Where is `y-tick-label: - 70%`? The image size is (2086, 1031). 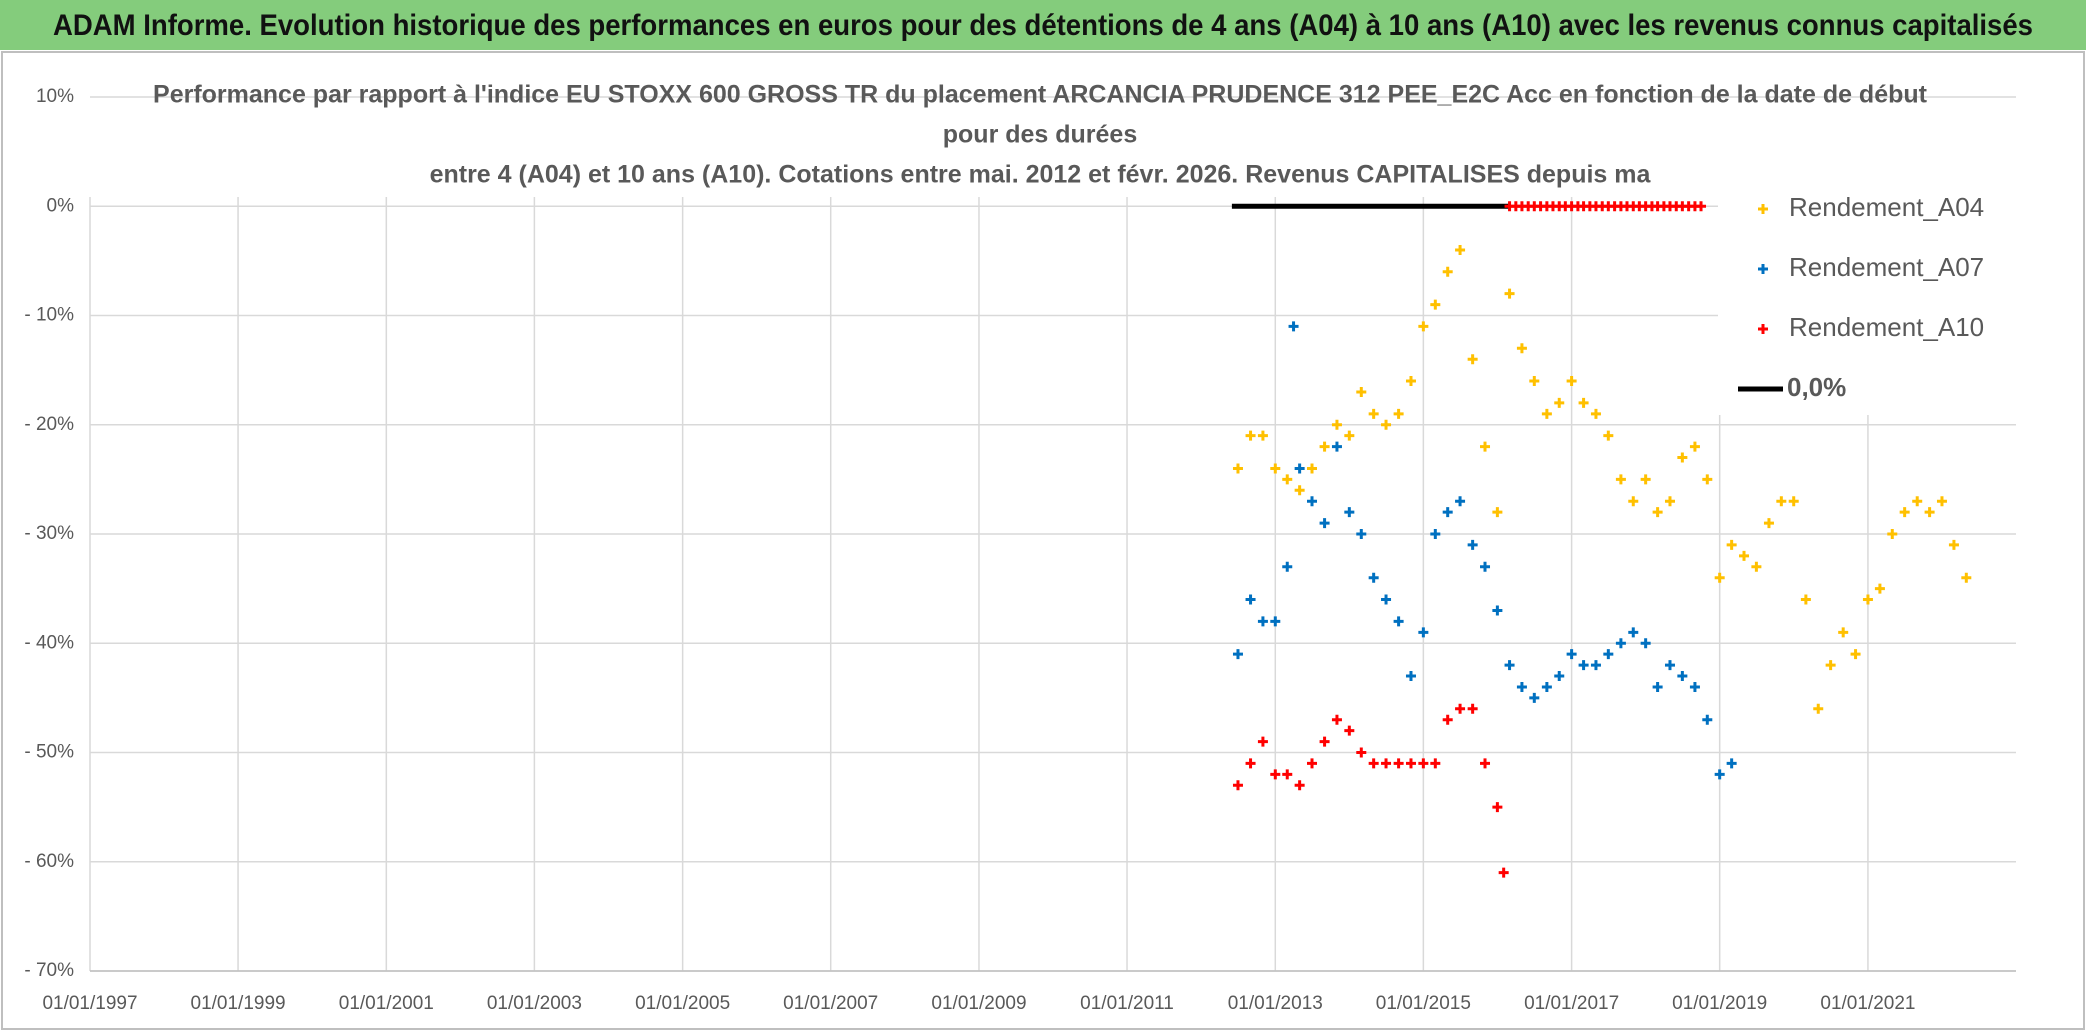 y-tick-label: - 70% is located at coordinates (49, 970).